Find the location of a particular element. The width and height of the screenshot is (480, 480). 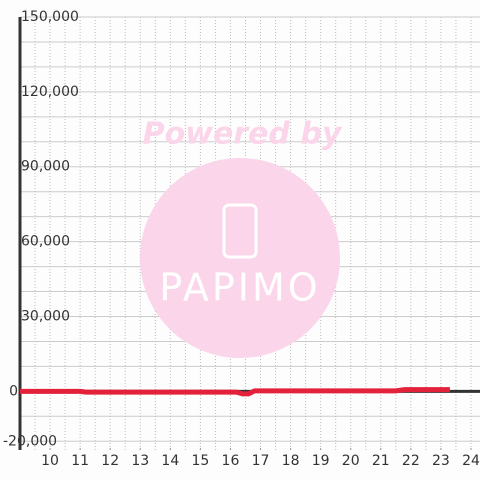

y-tick-label: -20,000 is located at coordinates (30, 441).